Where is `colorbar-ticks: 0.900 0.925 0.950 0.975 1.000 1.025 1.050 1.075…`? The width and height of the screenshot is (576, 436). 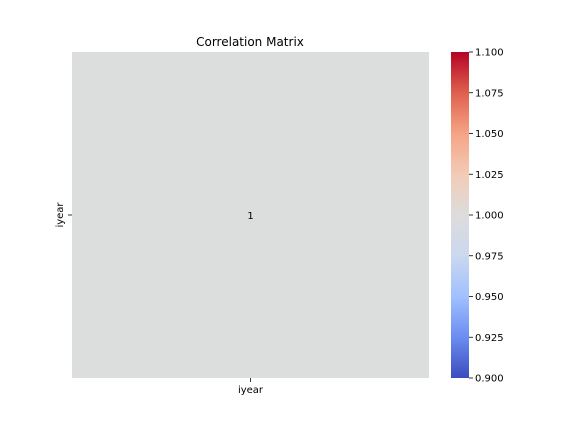 colorbar-ticks: 0.900 0.925 0.950 0.975 1.000 1.025 1.050 1.075… is located at coordinates (486, 216).